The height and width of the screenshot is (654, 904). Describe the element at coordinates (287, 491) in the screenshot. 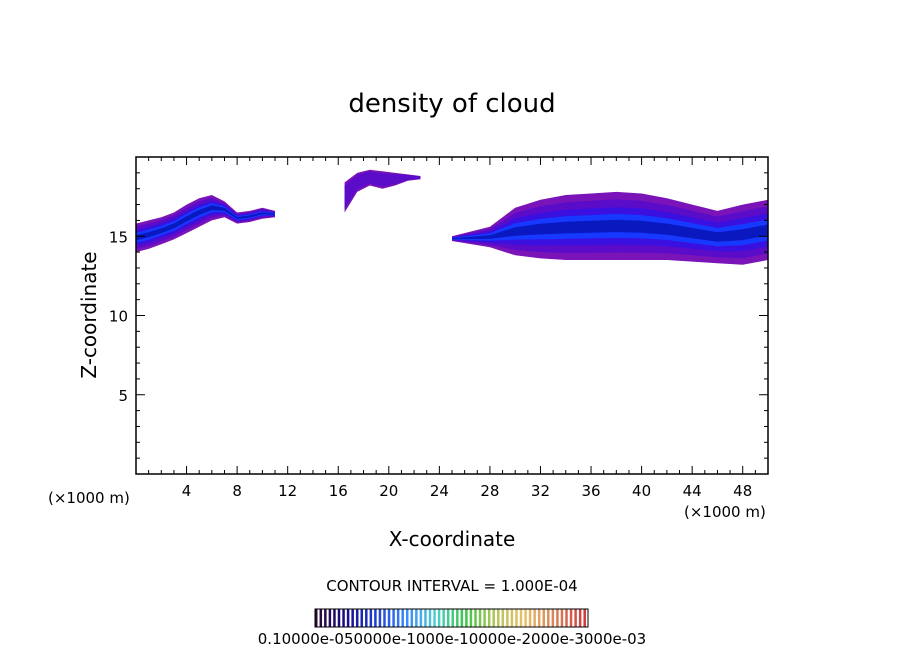

I see `x-tick-label: 12` at that location.